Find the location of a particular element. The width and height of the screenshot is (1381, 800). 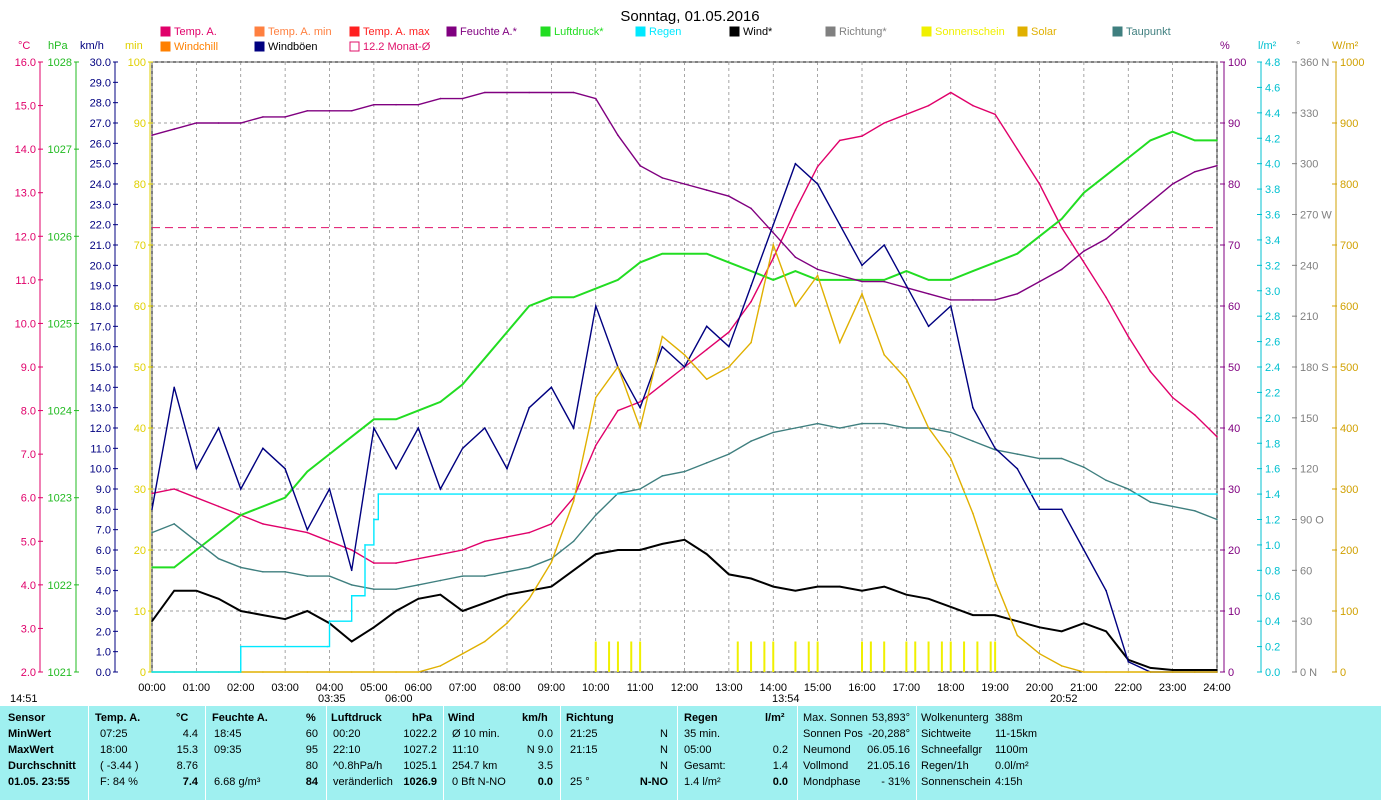

y-tick-wind: 25.0 is located at coordinates (100, 165).